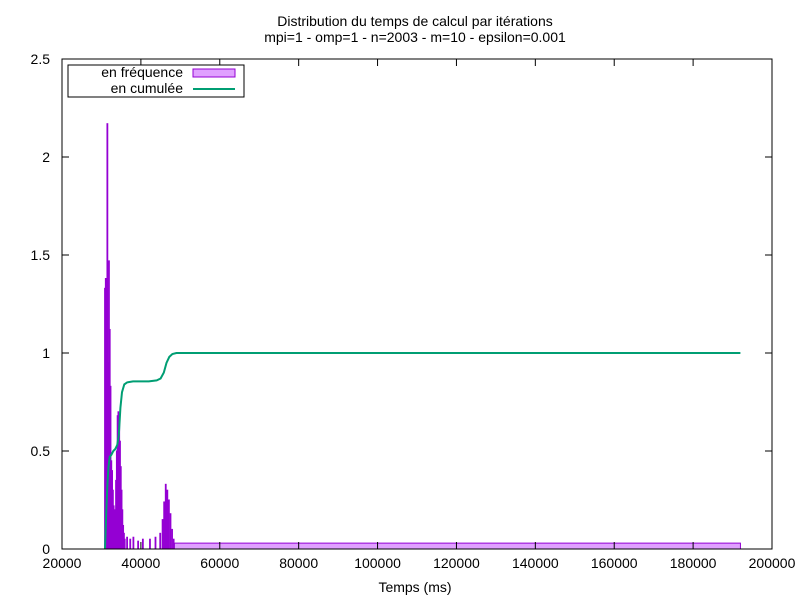 Image resolution: width=800 pixels, height=600 pixels. Describe the element at coordinates (457, 546) in the screenshot. I see `histogram-tail-bar` at that location.